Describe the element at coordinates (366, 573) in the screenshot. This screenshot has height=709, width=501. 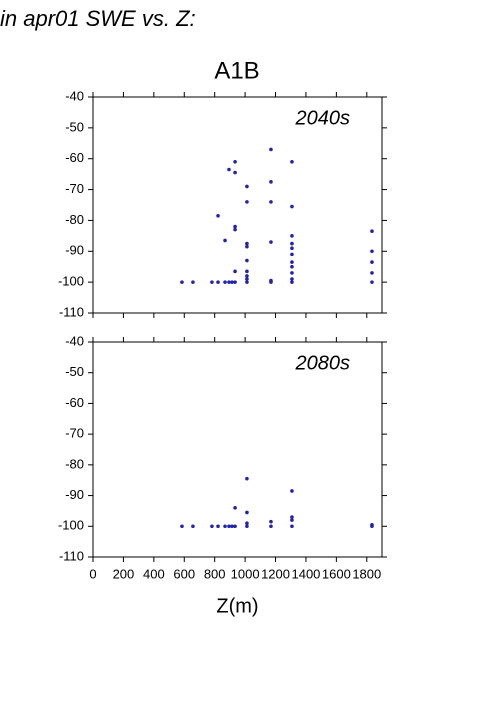
I see `x-tick-label: 1800` at that location.